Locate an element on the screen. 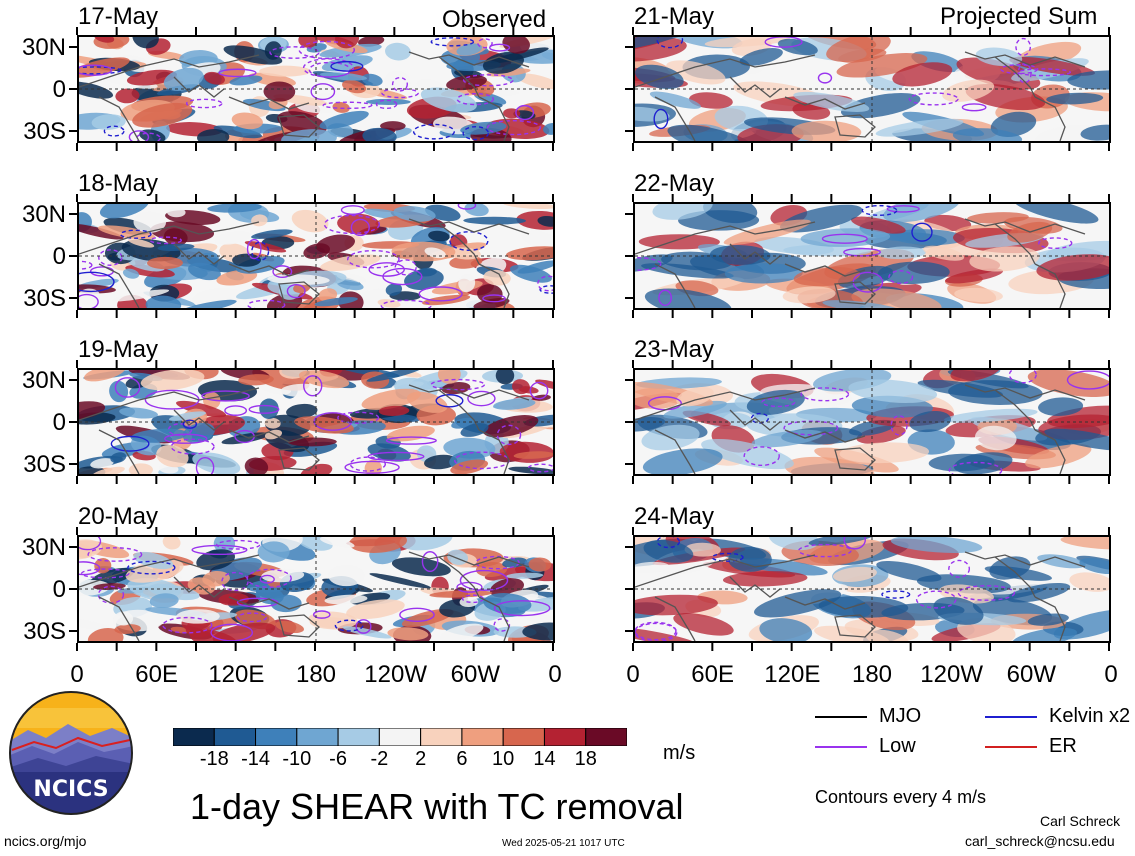 The width and height of the screenshot is (1135, 856). colorbar-label: 10 is located at coordinates (503, 759).